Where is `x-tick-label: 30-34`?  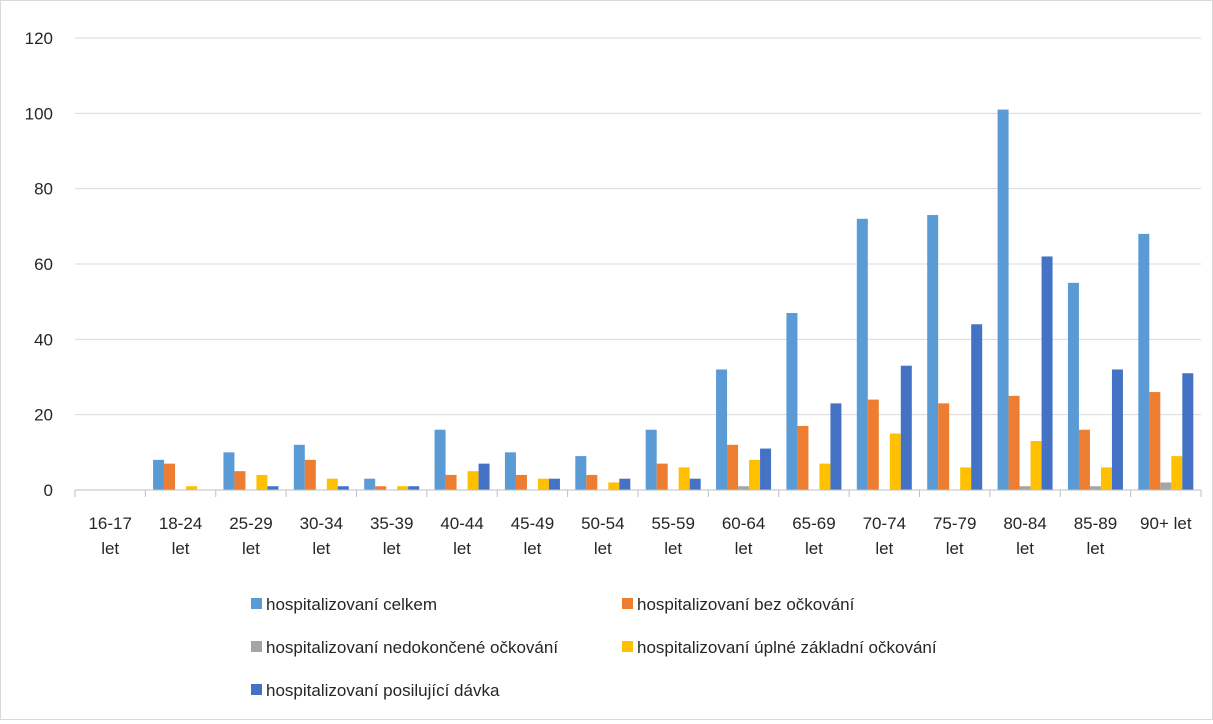
x-tick-label: 30-34 is located at coordinates (321, 523).